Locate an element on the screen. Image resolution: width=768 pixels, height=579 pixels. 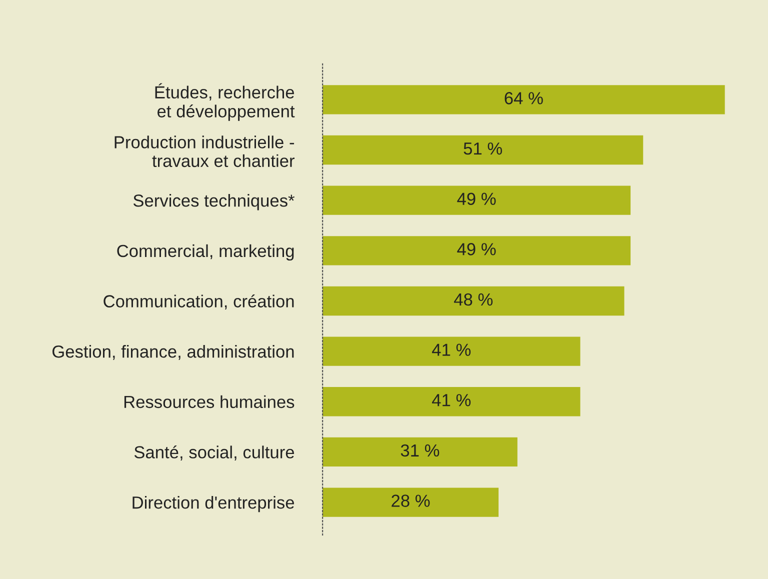
data-label: 51 % is located at coordinates (483, 148).